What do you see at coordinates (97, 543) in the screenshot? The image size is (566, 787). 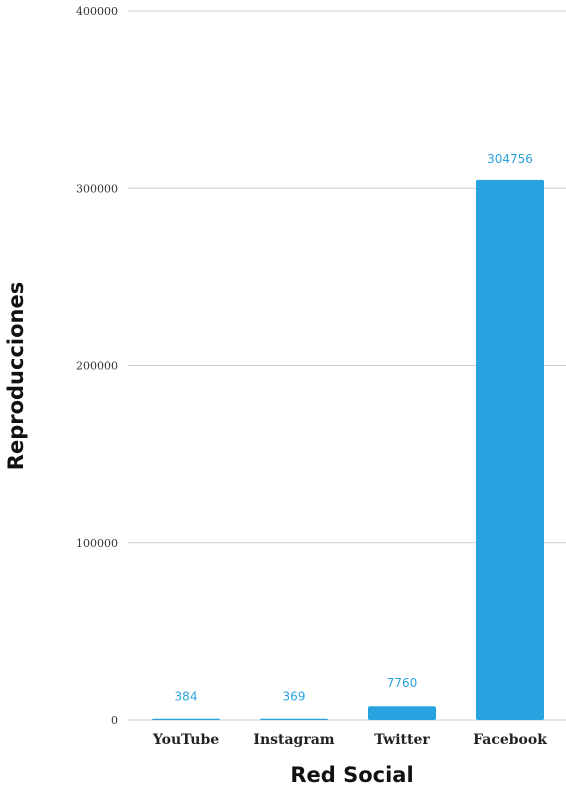 I see `y-tick-label: 100000` at bounding box center [97, 543].